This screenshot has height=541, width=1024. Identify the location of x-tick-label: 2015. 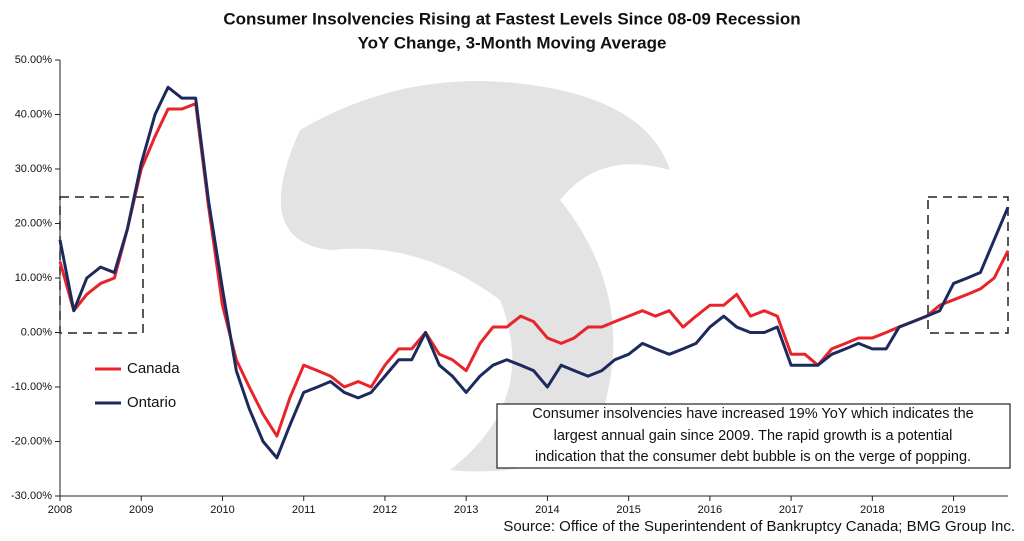
(628, 510).